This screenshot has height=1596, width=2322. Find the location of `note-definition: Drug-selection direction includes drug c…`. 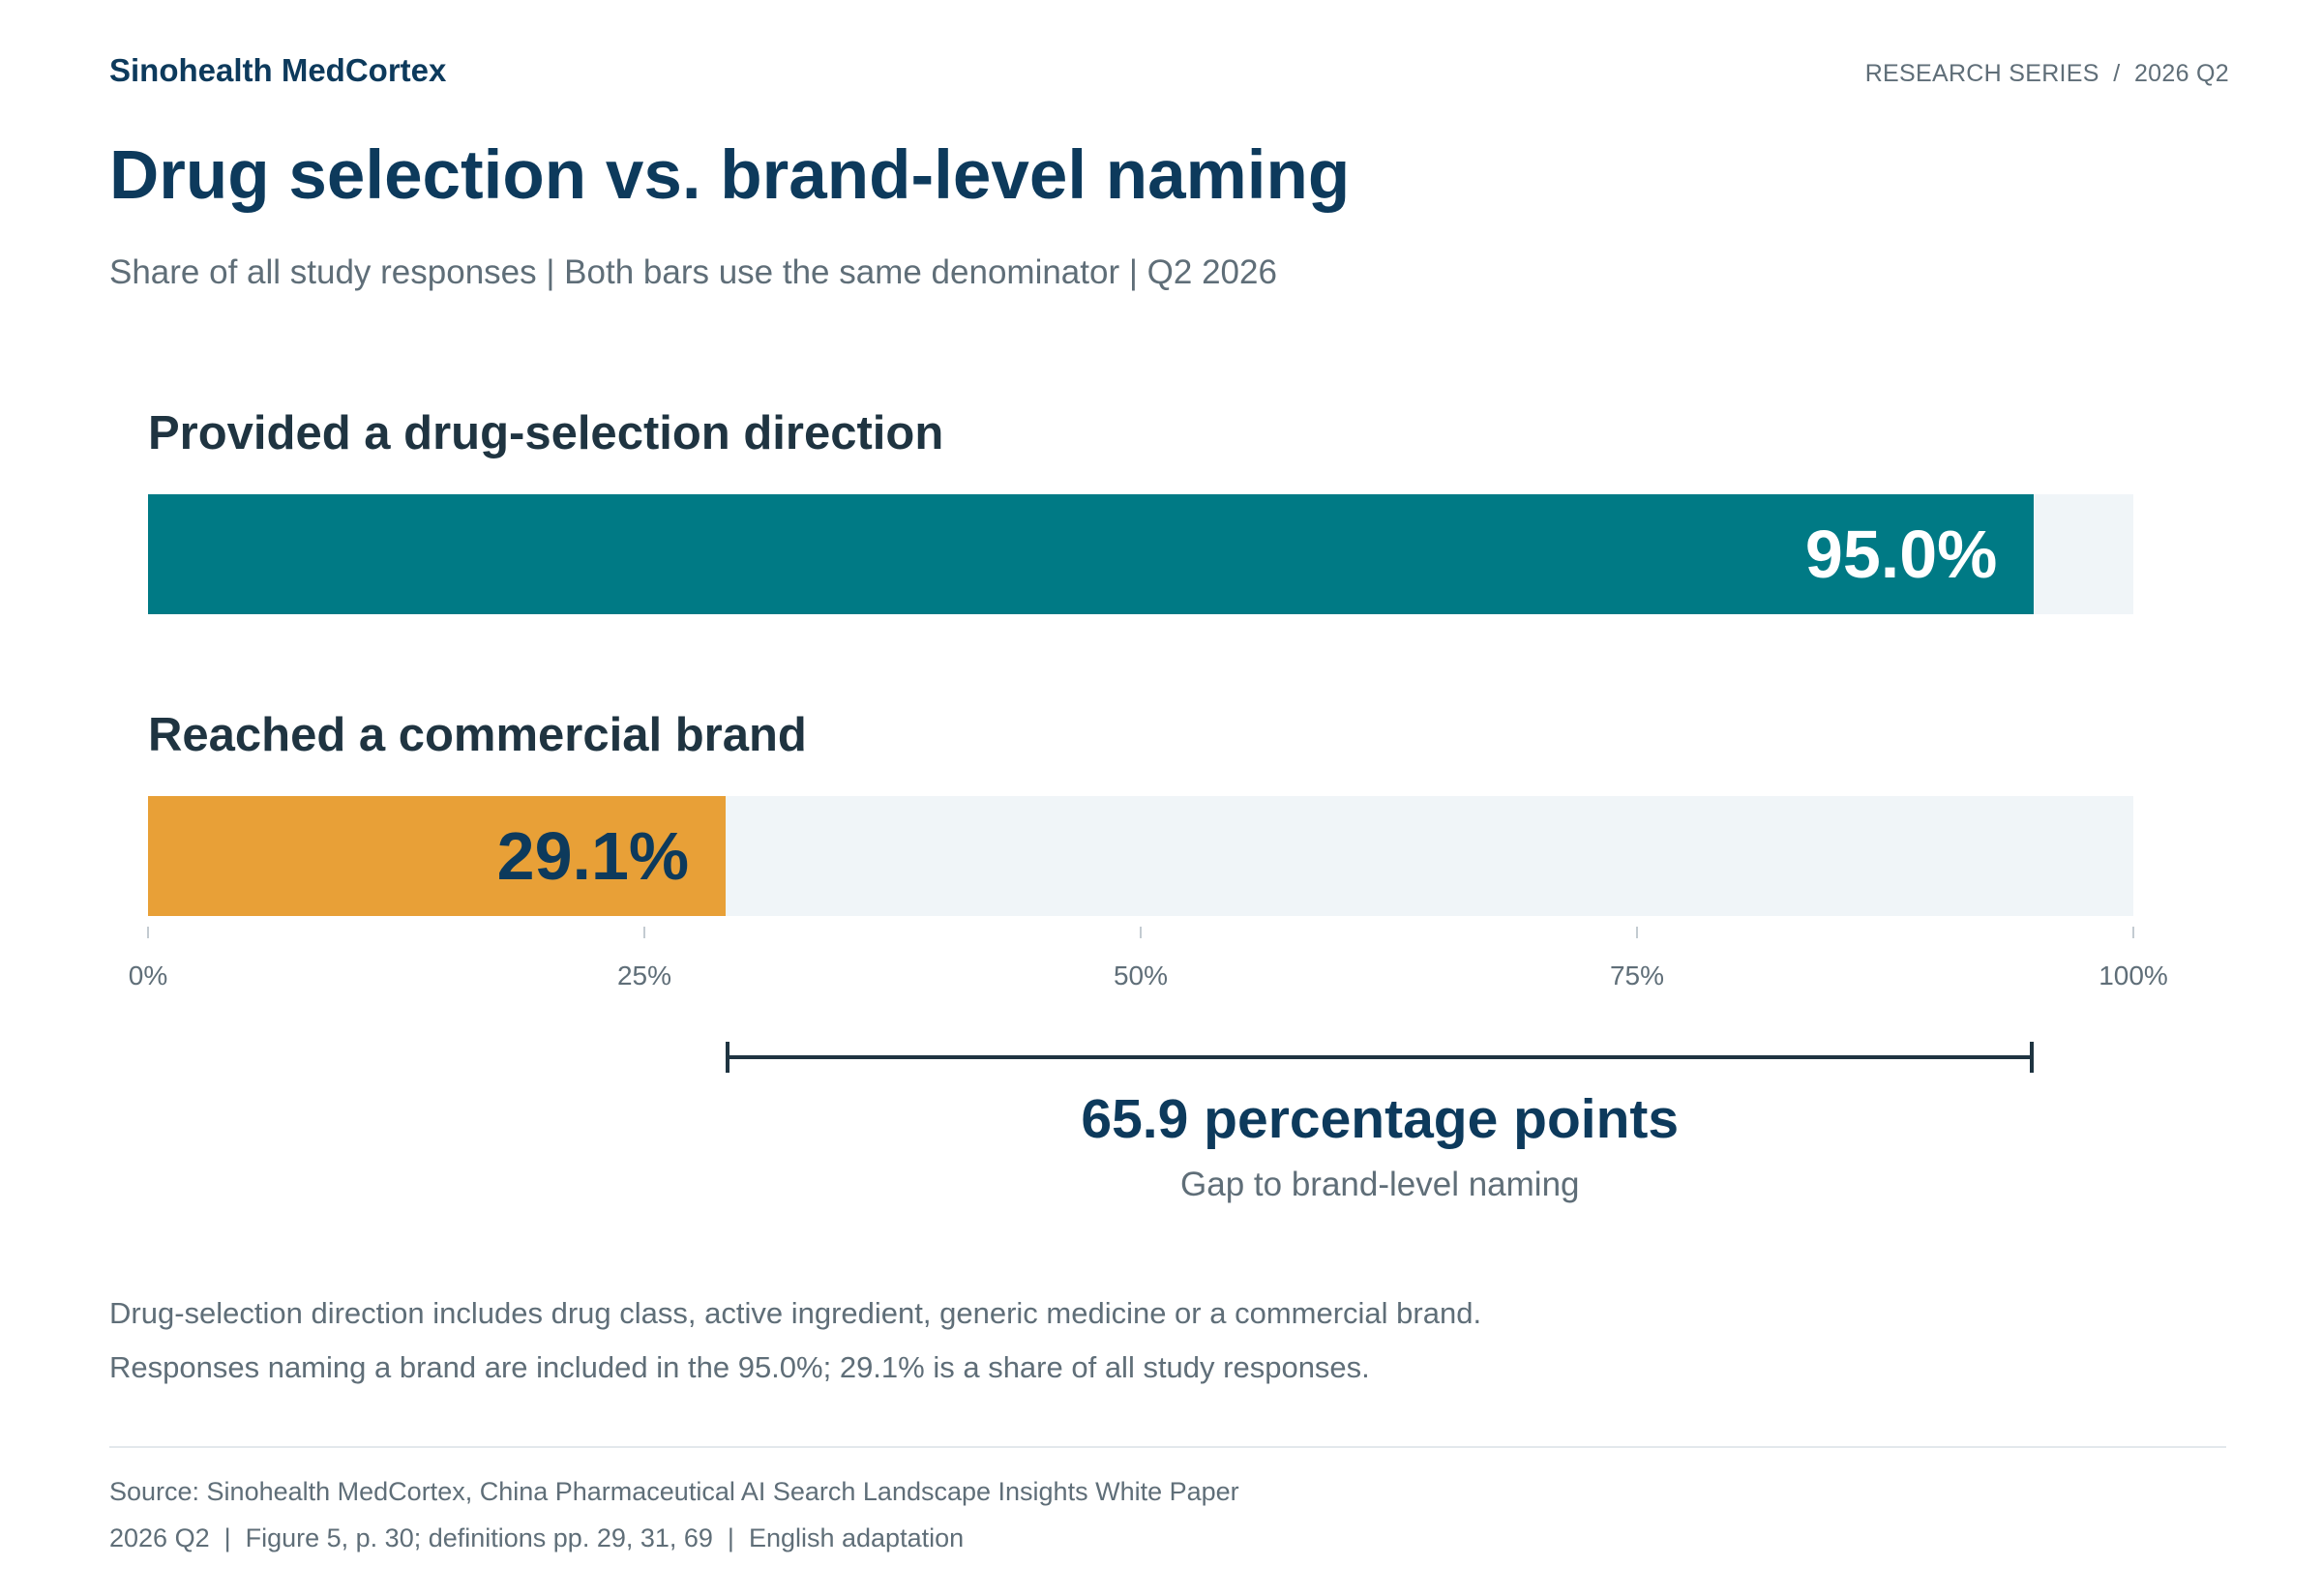

note-definition: Drug-selection direction includes drug c… is located at coordinates (795, 1313).